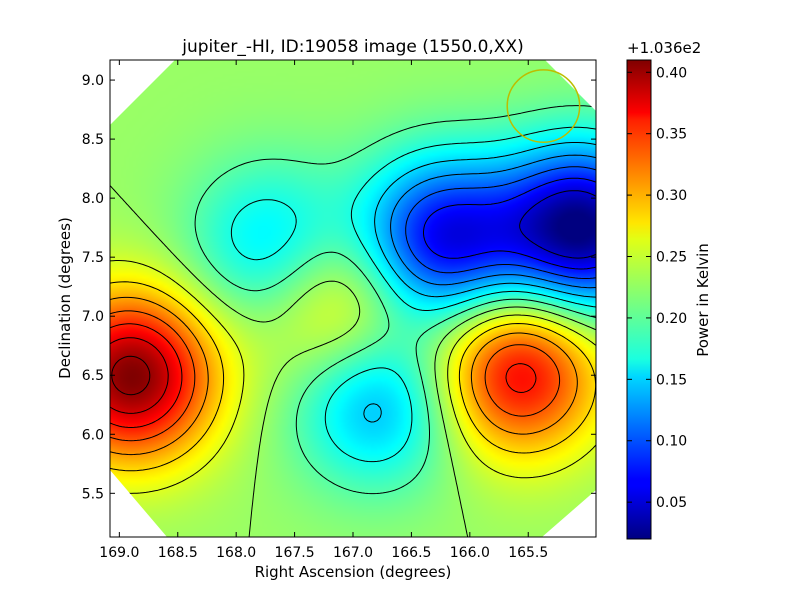  What do you see at coordinates (178, 553) in the screenshot?
I see `x-tick-label: 168.5` at bounding box center [178, 553].